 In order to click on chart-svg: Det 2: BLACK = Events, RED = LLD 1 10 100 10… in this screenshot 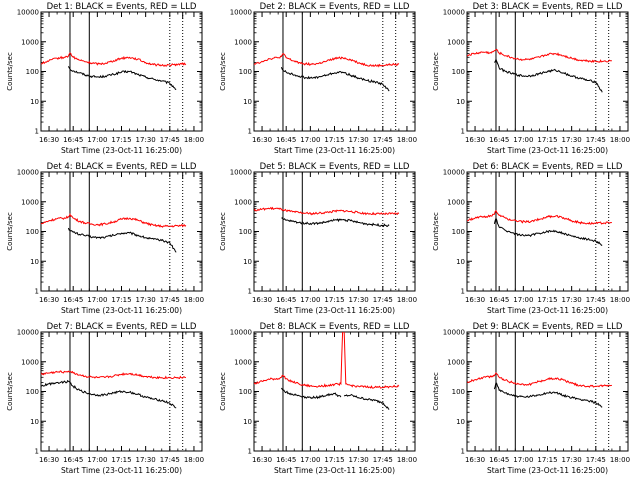, I will do `click(318, 78)`.